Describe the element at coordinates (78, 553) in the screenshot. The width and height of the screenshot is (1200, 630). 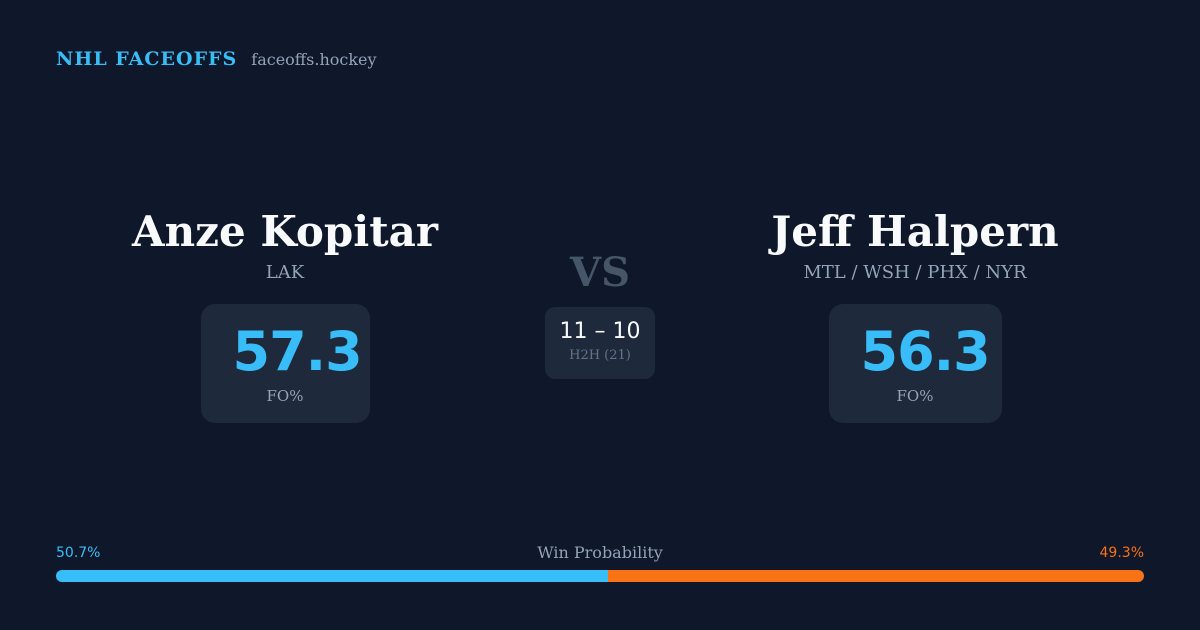
I see `win-probability-left-value: 50.7%` at that location.